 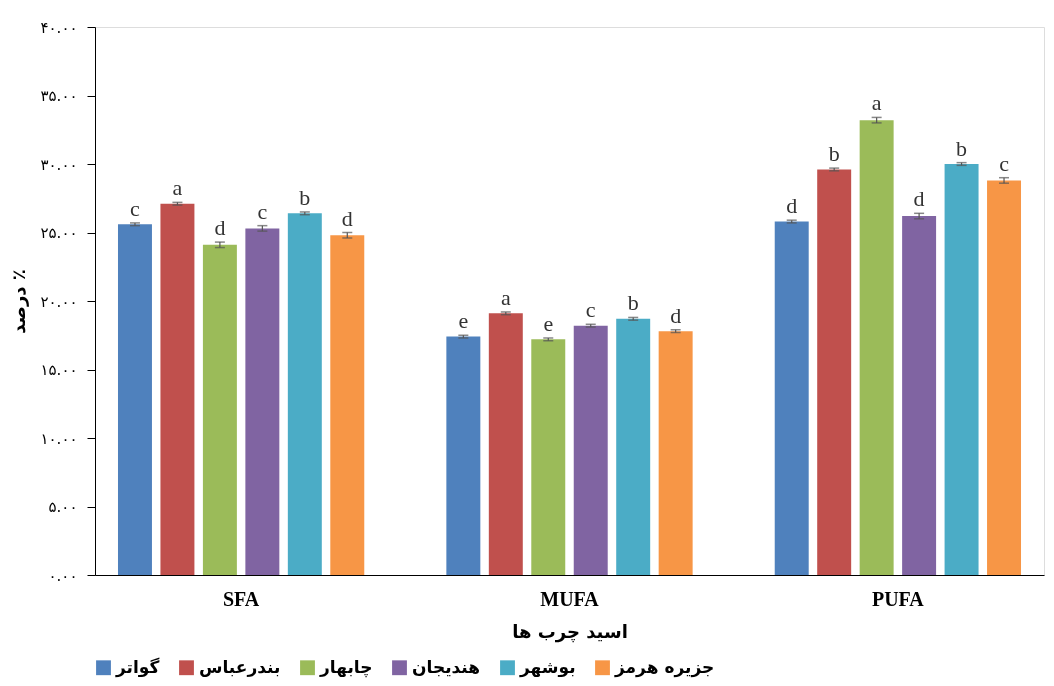 I want to click on y-tick-label: ۲۵.۰۰, so click(x=59, y=233).